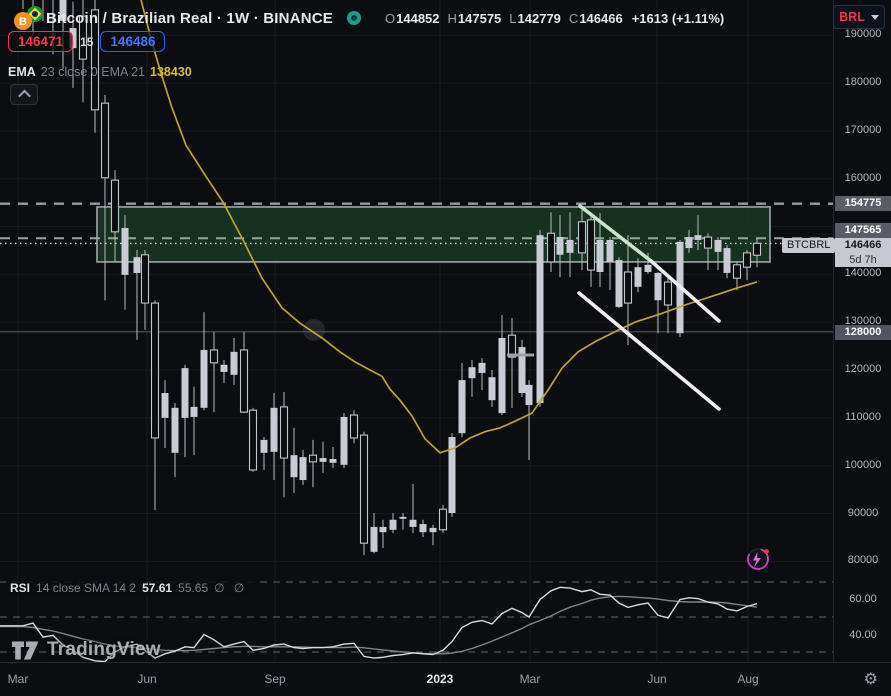 The width and height of the screenshot is (891, 696). What do you see at coordinates (189, 18) in the screenshot?
I see `symbol-title: Bitcoin / Brazilian Real · 1W · BINANCE` at bounding box center [189, 18].